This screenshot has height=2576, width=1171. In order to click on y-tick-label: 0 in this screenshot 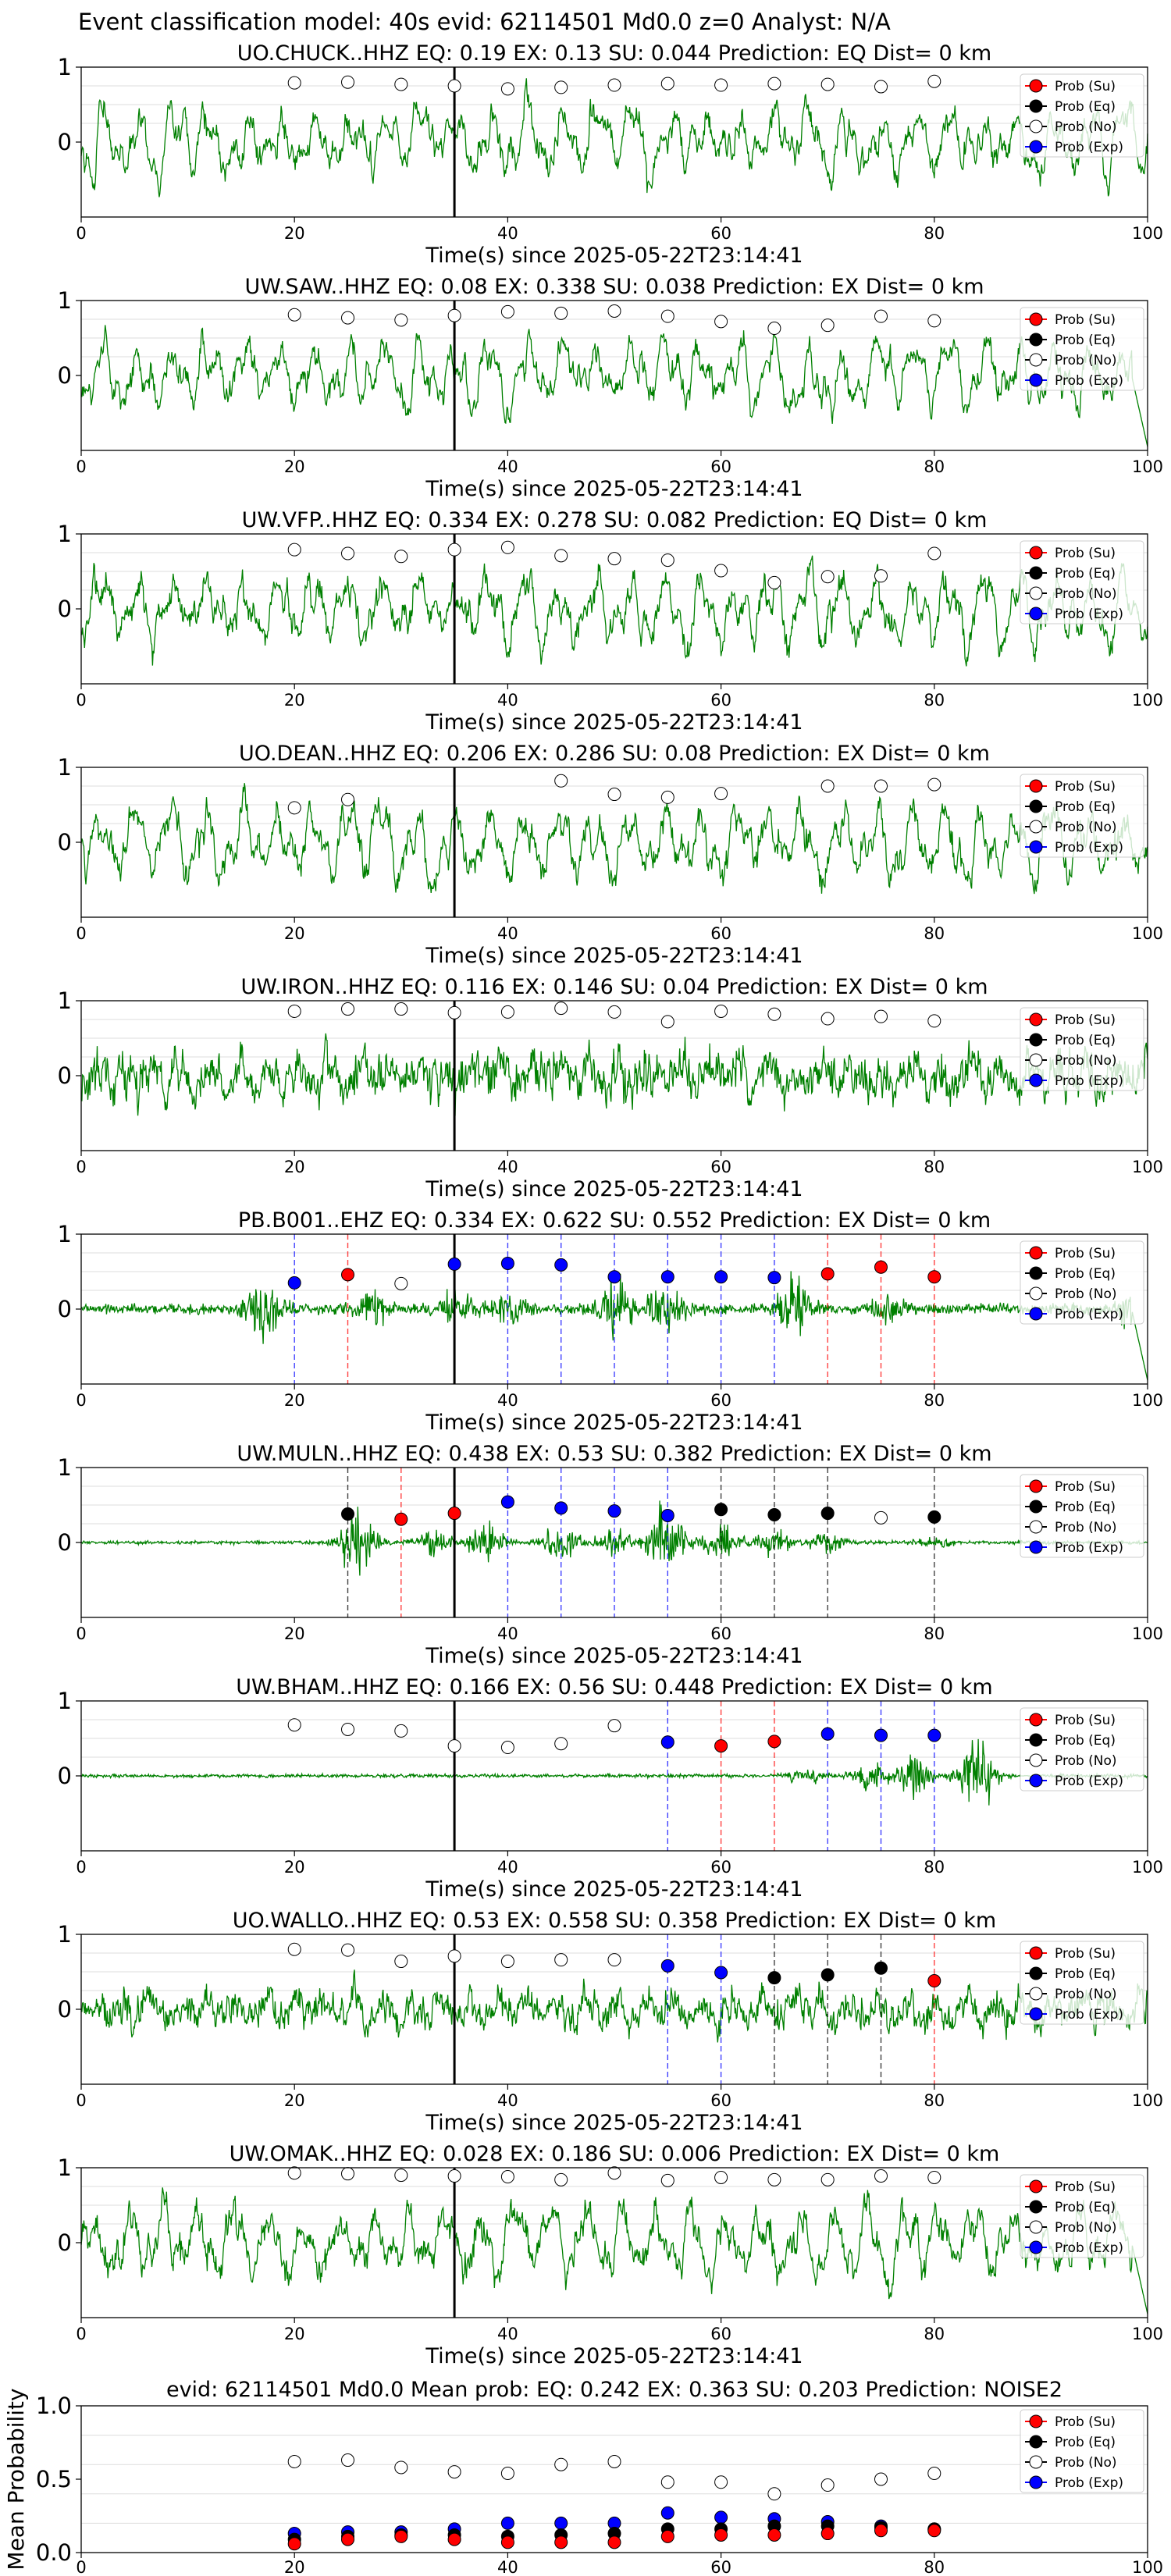, I will do `click(65, 375)`.